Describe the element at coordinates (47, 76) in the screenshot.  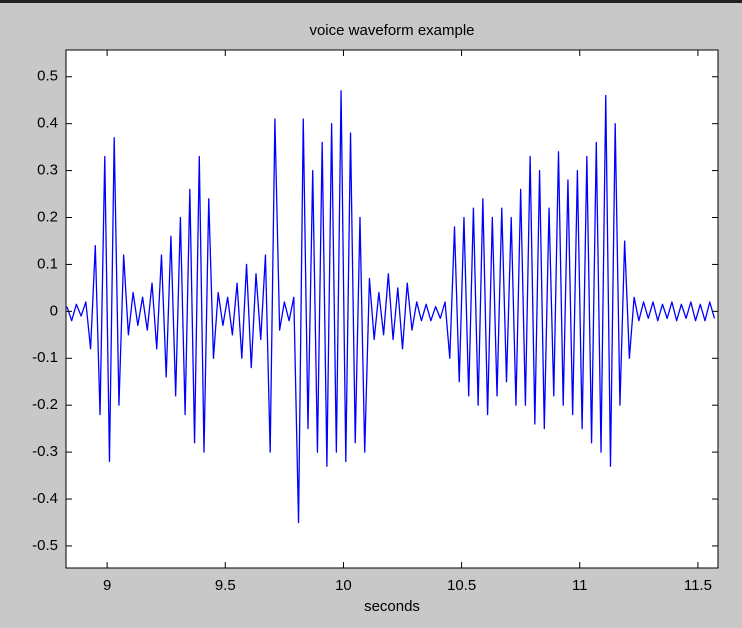
I see `y-tick-label: 0.5` at that location.